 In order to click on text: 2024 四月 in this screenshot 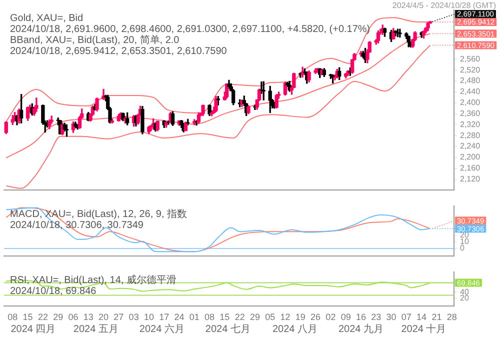, I will do `click(33, 330)`.